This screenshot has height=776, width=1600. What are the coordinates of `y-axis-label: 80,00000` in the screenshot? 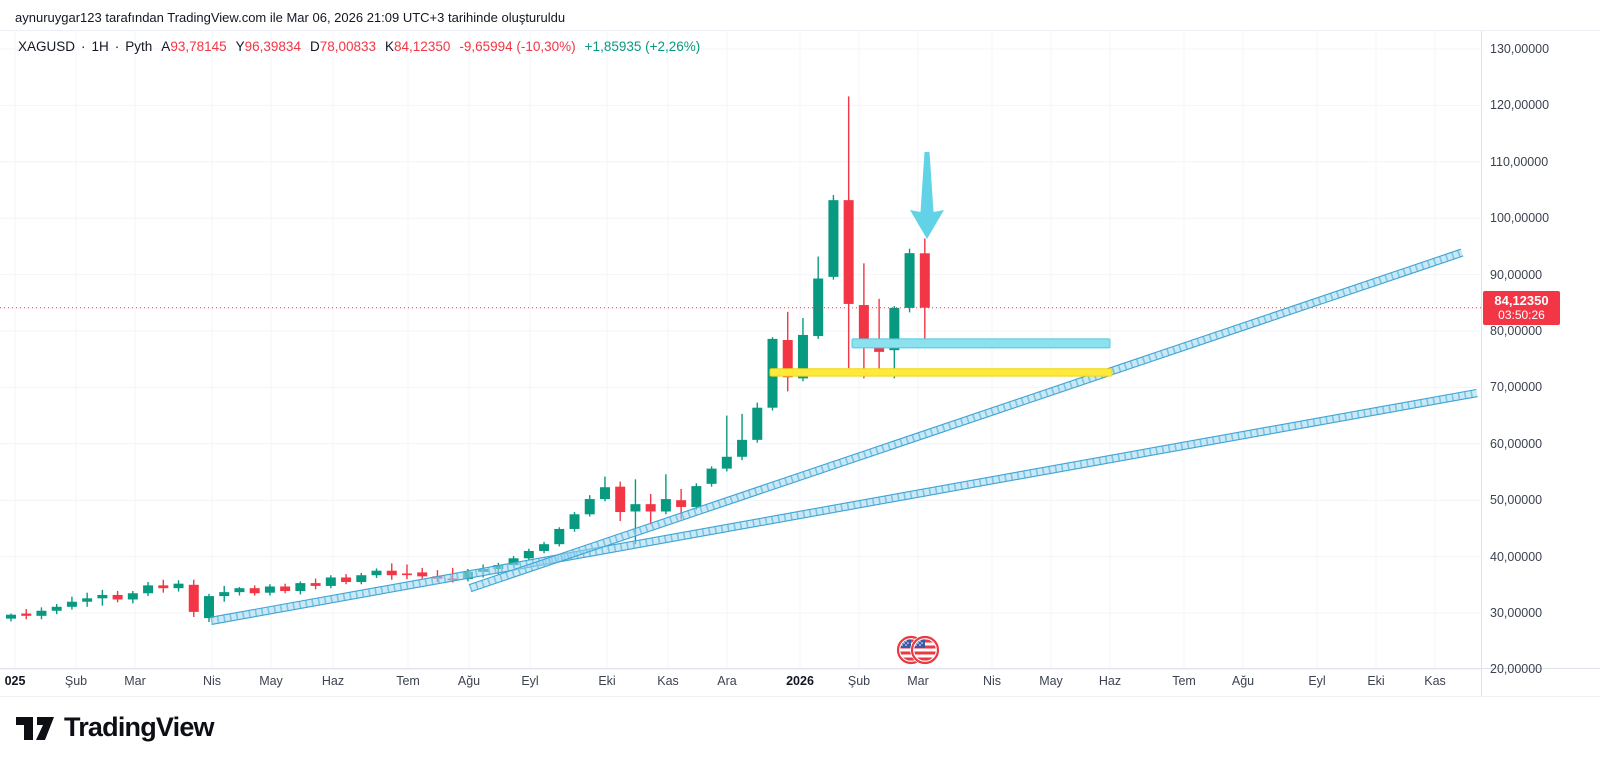 It's located at (1516, 331).